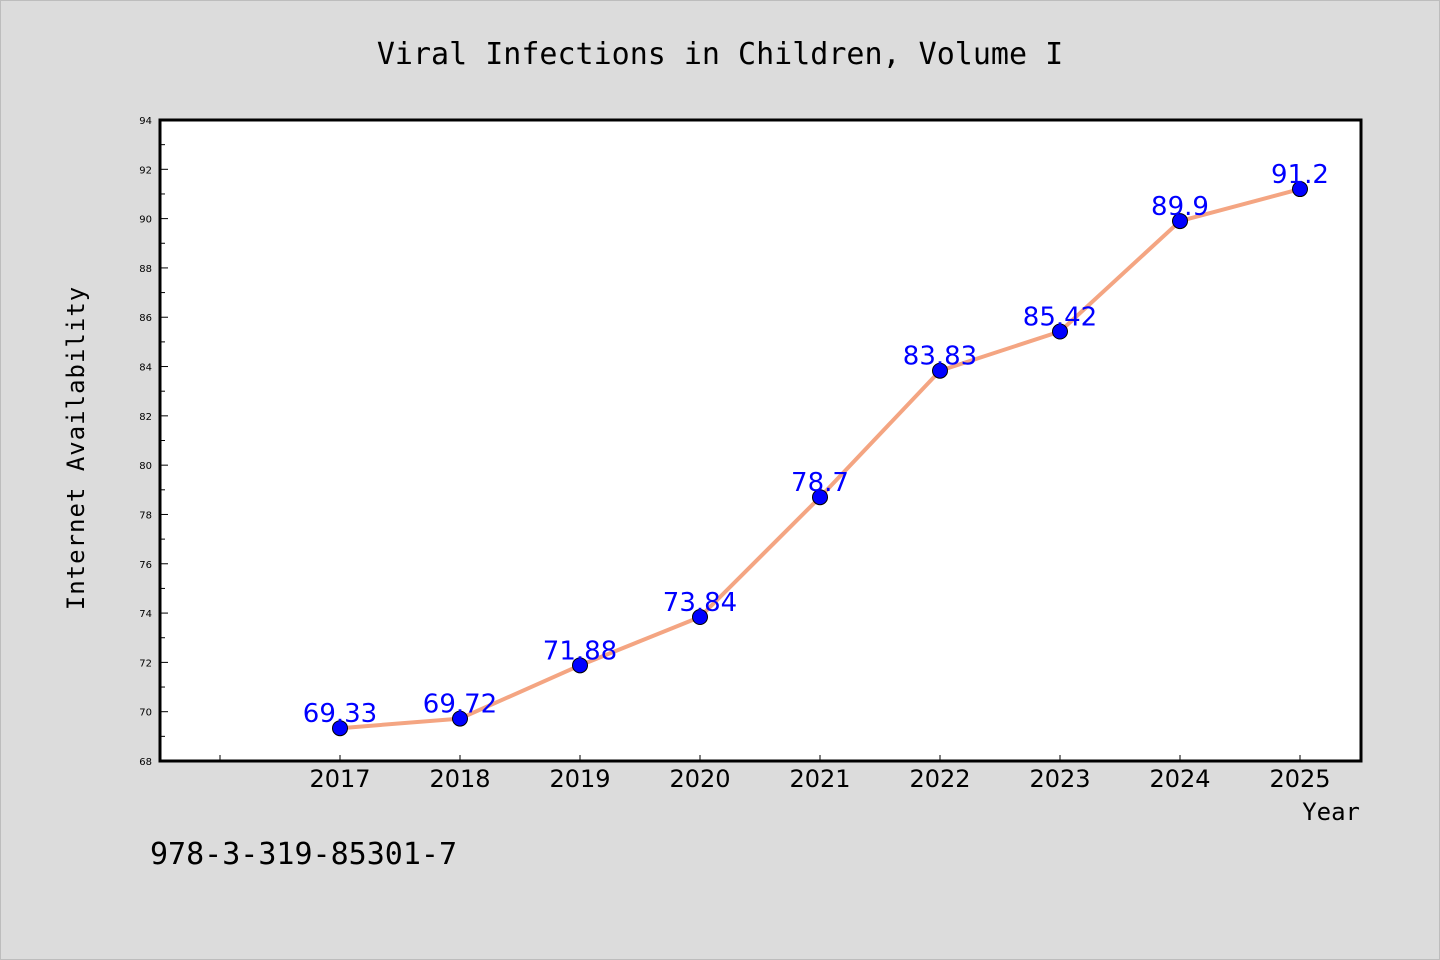 The height and width of the screenshot is (960, 1440). I want to click on data-label: 78.7, so click(820, 483).